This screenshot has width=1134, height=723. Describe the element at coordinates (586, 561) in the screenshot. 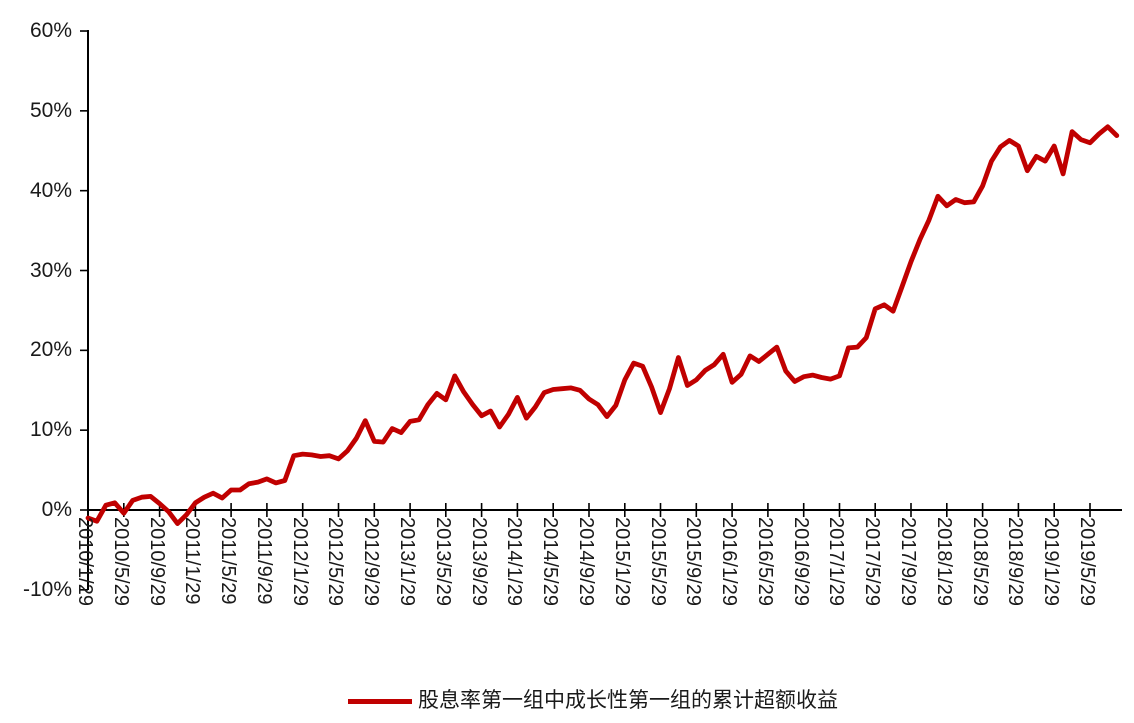

I see `x-axis-label: 2014/9/29` at that location.